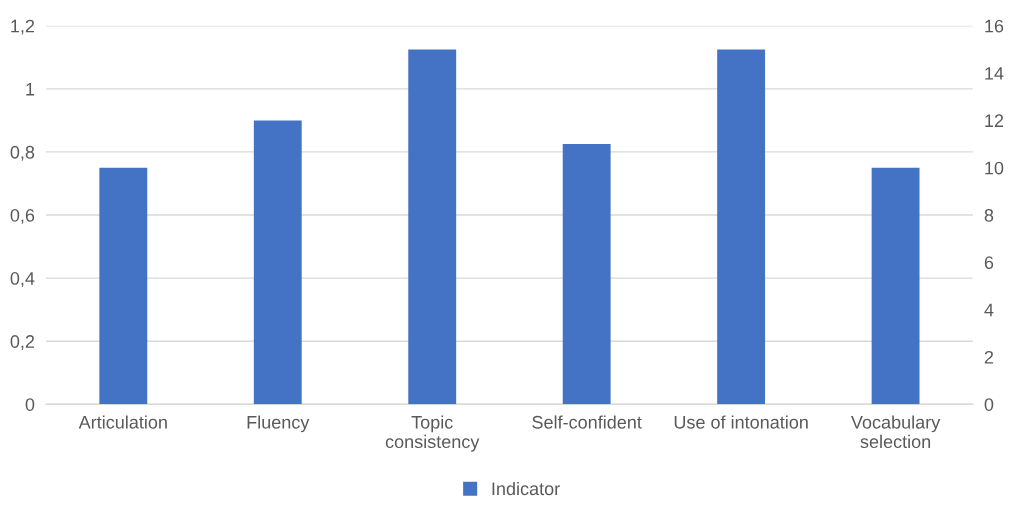  I want to click on y-tick-label: 0, so click(30, 404).